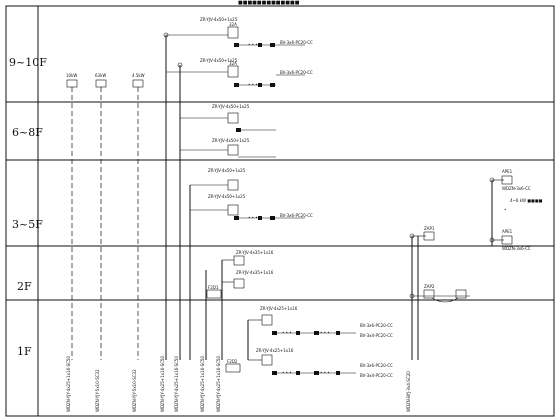 This screenshot has height=420, width=560. Describe the element at coordinates (507, 171) in the screenshot. I see `emergency-label-1: APE1` at that location.